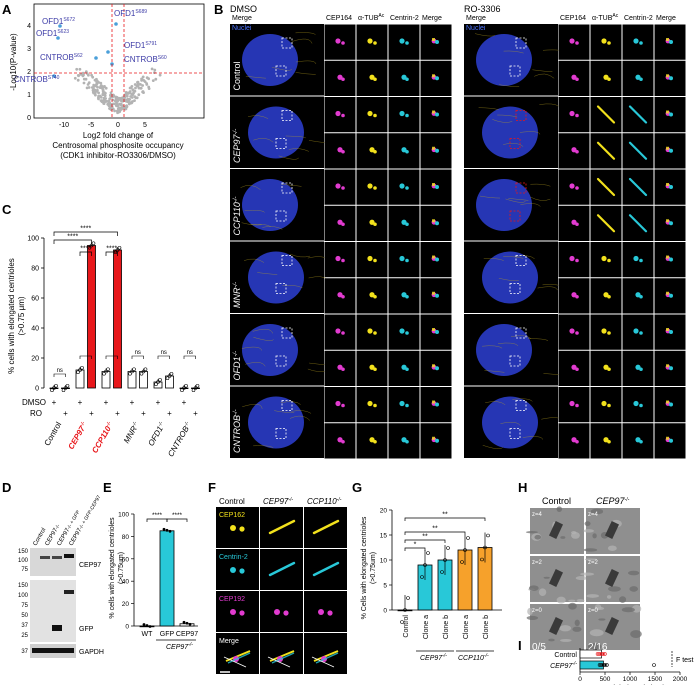 The width and height of the screenshot is (697, 690). I want to click on nucleus, so click(270, 60).